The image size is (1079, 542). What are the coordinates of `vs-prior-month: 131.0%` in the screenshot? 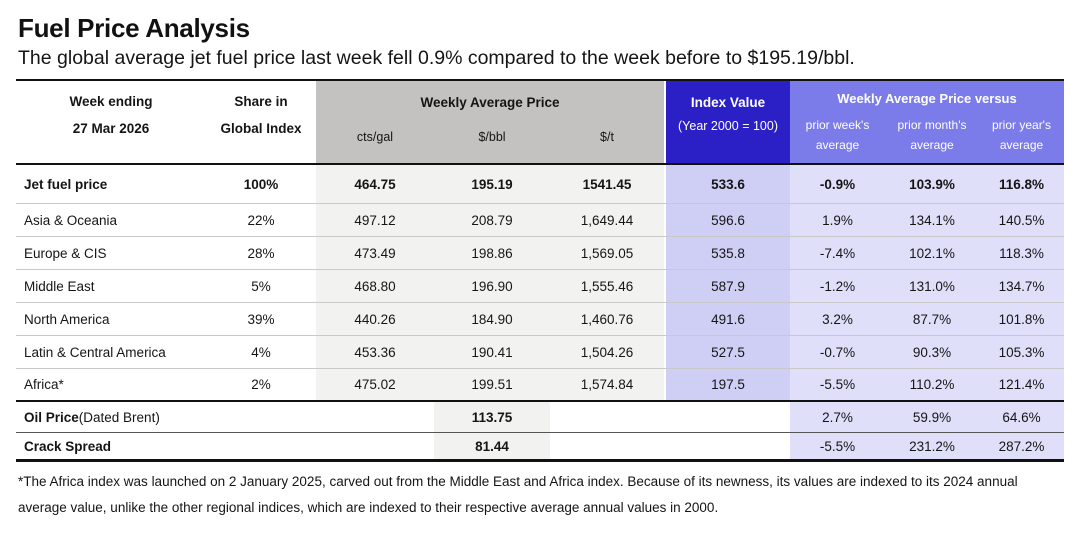 It's located at (932, 286).